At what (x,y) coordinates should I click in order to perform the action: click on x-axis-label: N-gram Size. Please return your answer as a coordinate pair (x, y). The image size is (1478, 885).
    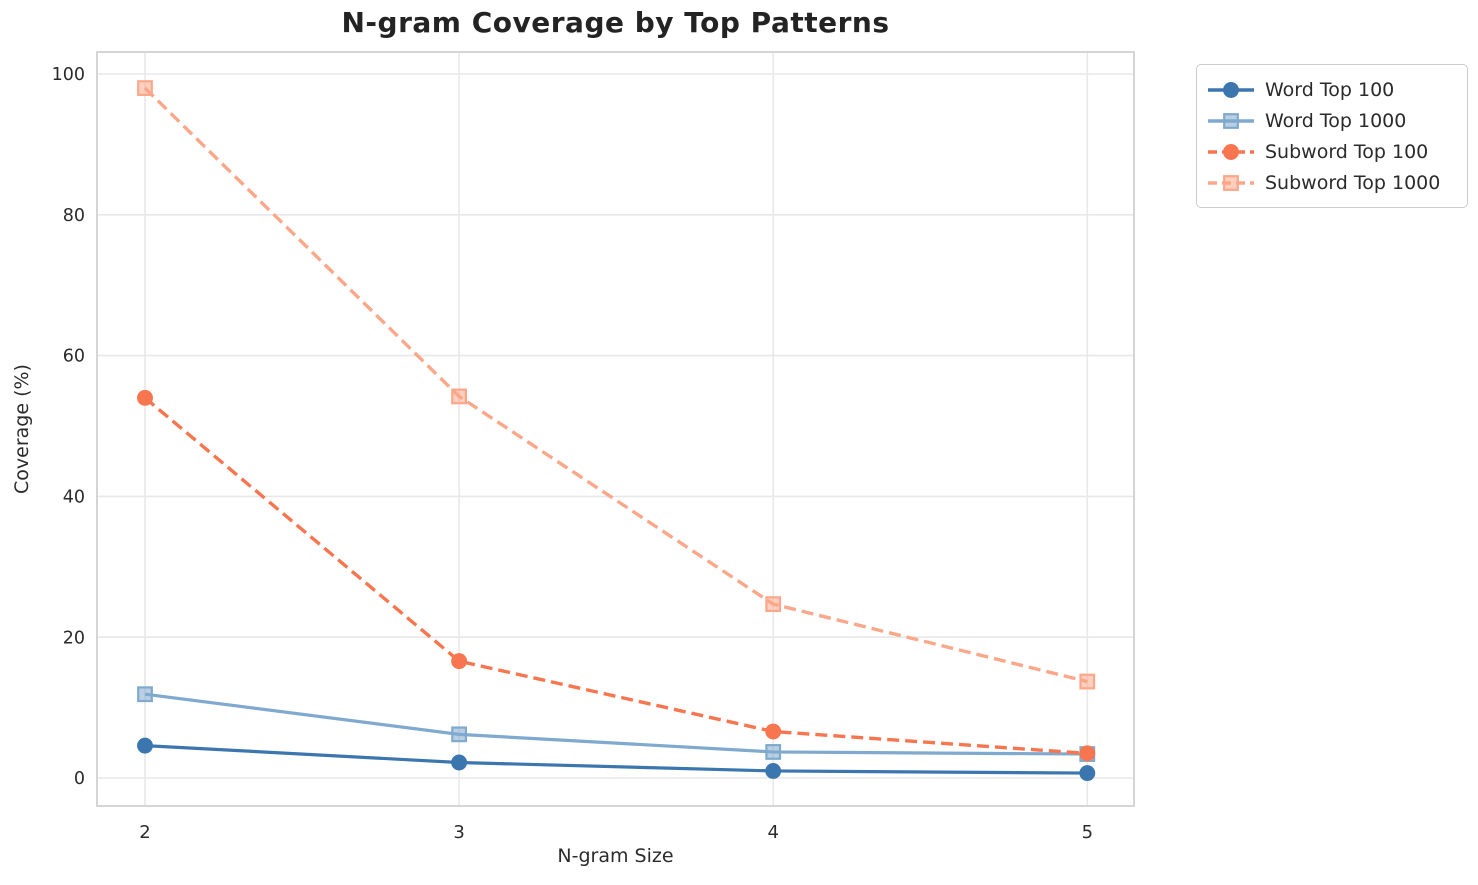
    Looking at the image, I should click on (615, 856).